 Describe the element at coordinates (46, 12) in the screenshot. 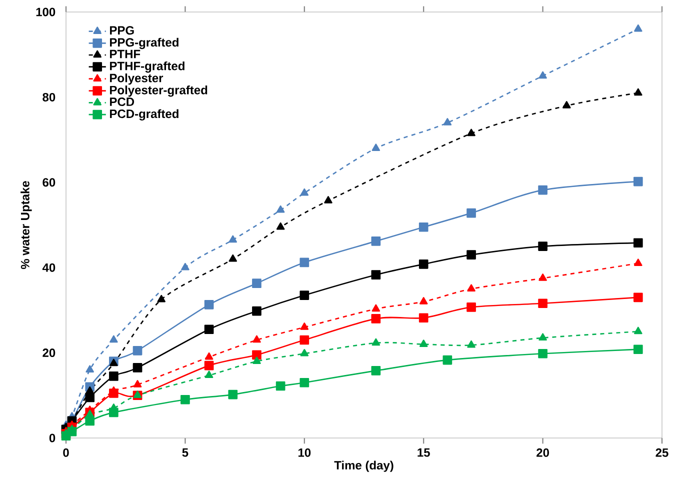

I see `y-tick-label: 100` at that location.